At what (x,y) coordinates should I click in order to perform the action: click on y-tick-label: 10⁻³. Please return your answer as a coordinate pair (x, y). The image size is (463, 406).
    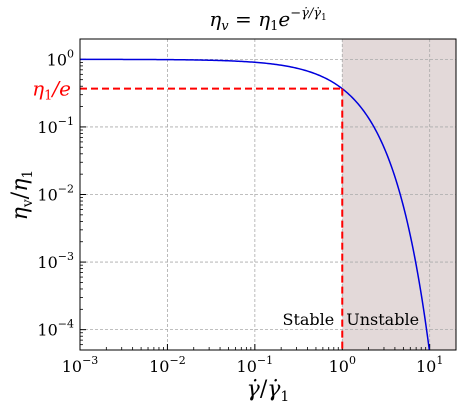
    Looking at the image, I should click on (55, 261).